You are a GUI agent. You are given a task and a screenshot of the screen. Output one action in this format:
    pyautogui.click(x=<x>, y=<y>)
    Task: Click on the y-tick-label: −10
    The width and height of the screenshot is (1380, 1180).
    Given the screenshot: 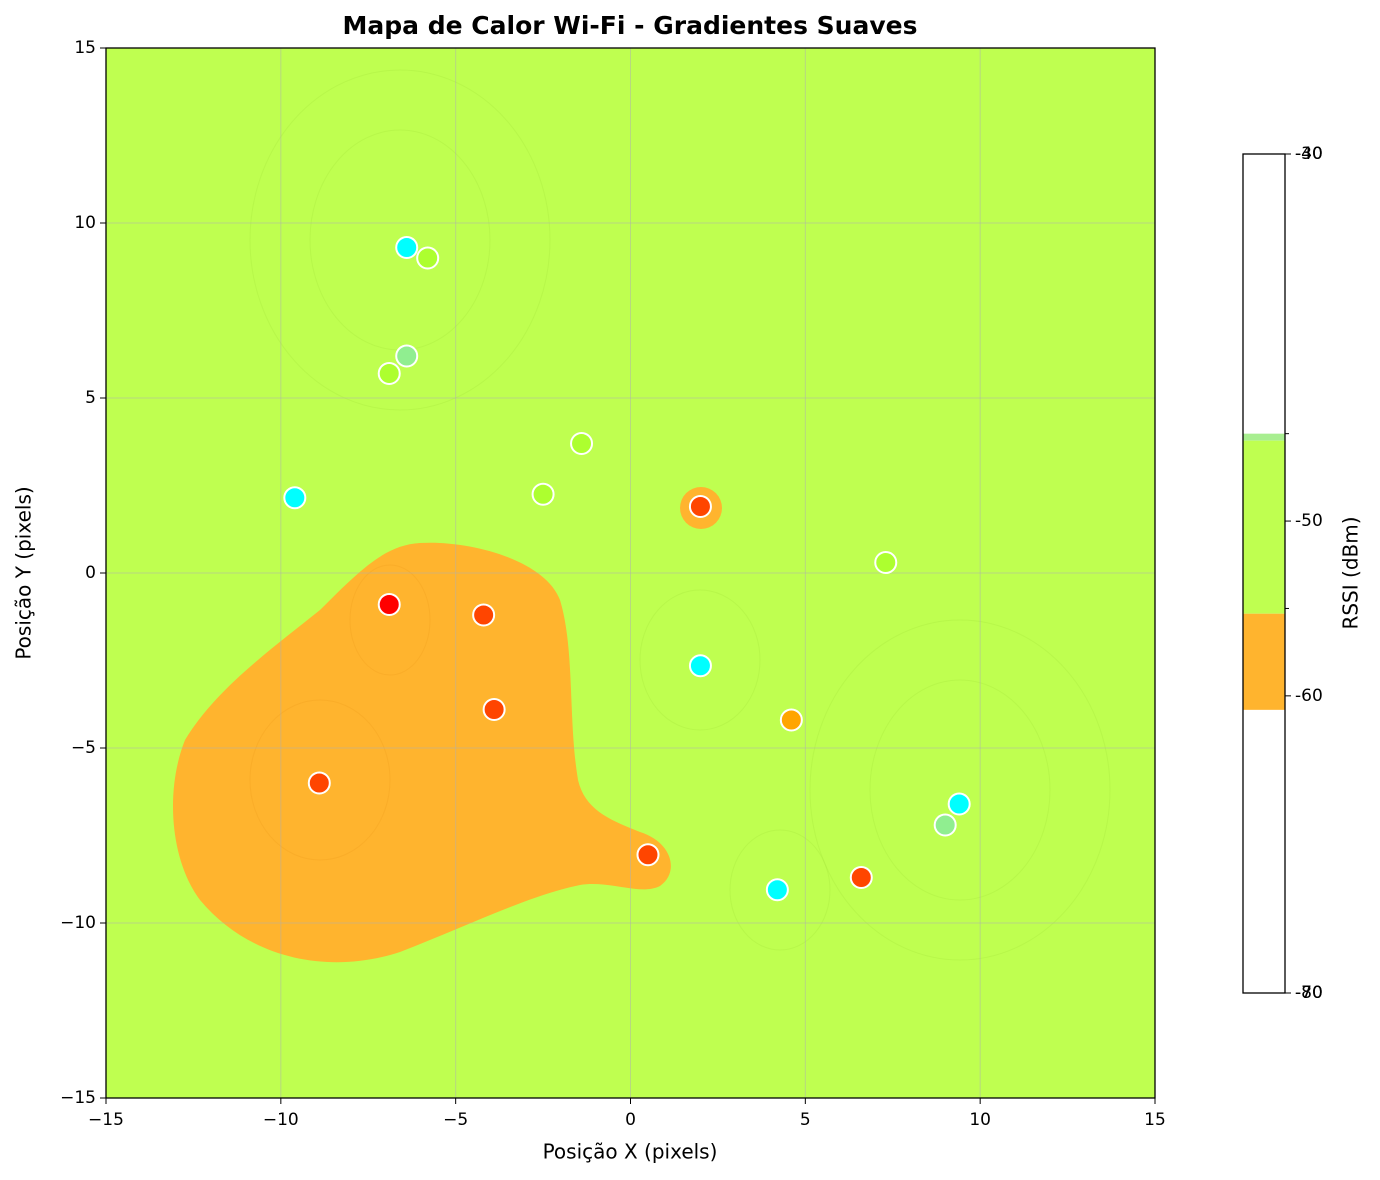 What is the action you would take?
    pyautogui.click(x=78, y=923)
    